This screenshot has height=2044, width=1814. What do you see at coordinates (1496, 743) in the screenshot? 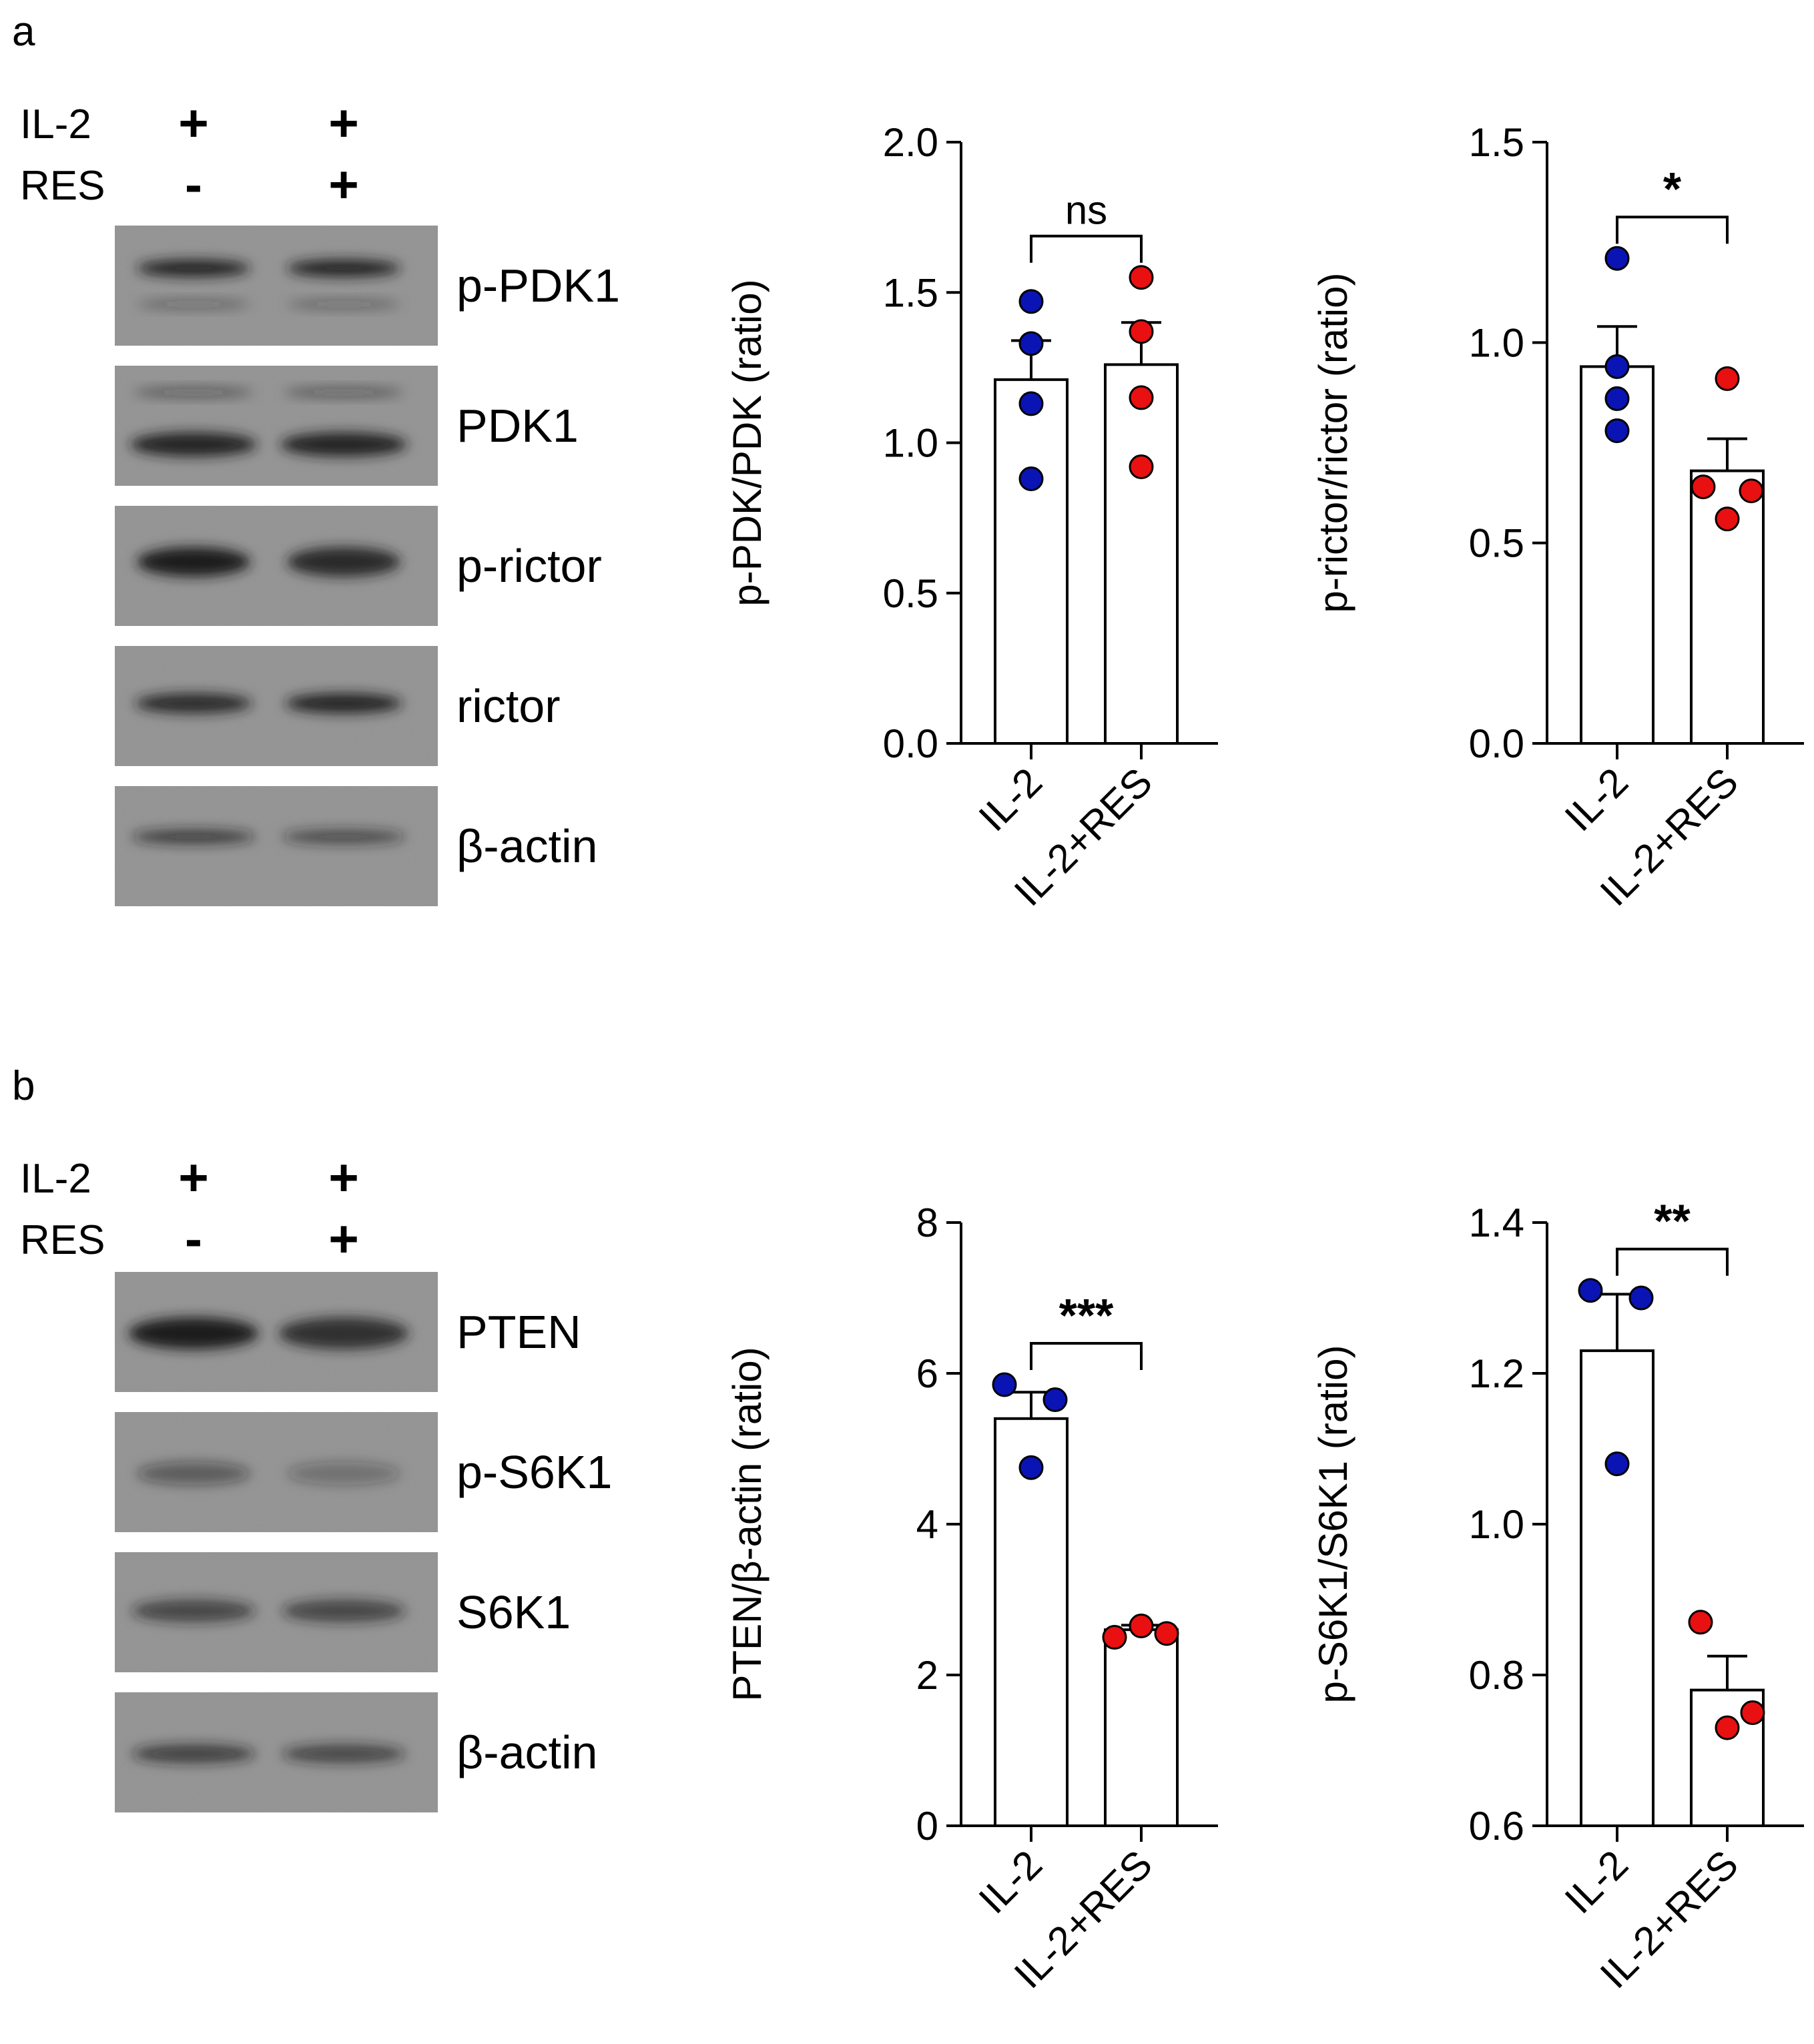
I see `y-tick-label: 0.0` at bounding box center [1496, 743].